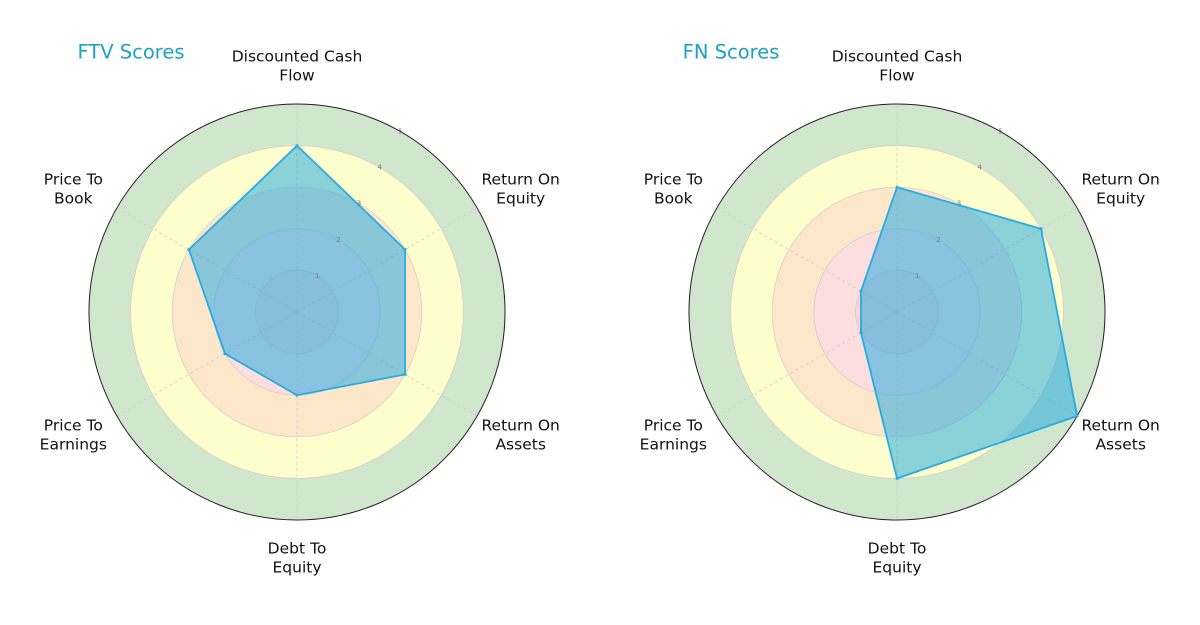 The image size is (1200, 625). I want to click on chart-title: FN Scores, so click(731, 52).